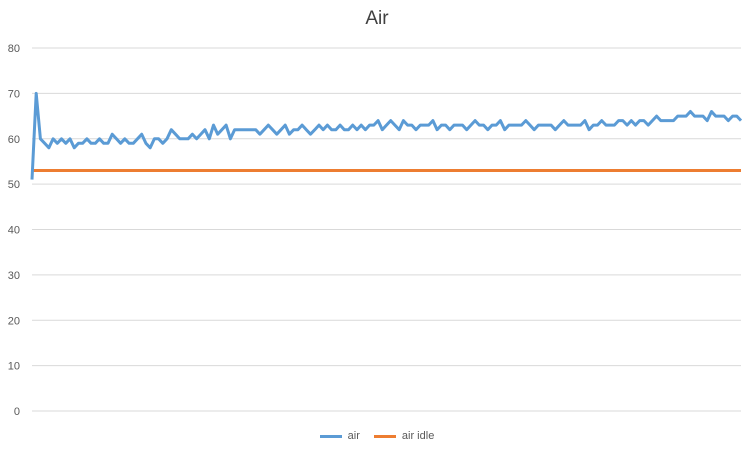 The width and height of the screenshot is (754, 457). Describe the element at coordinates (14, 321) in the screenshot. I see `y-tick-label-20: 20` at that location.